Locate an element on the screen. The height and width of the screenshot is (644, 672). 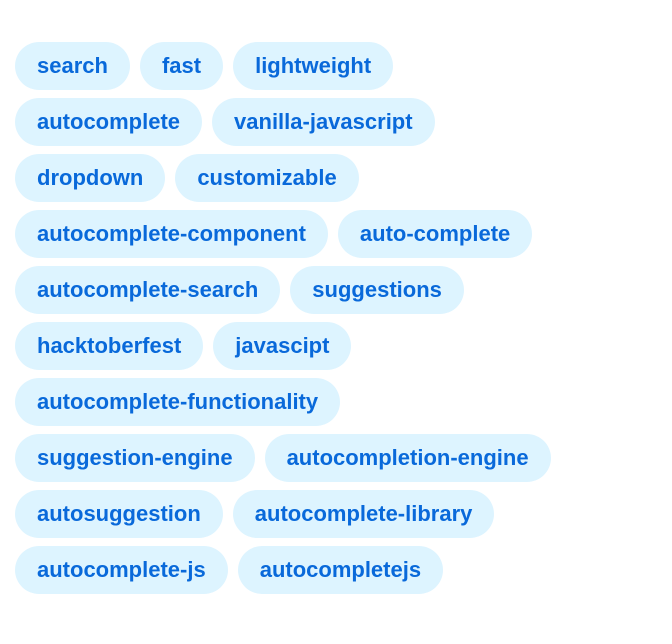
topic-row: hacktoberfest javascipt is located at coordinates (335, 346).